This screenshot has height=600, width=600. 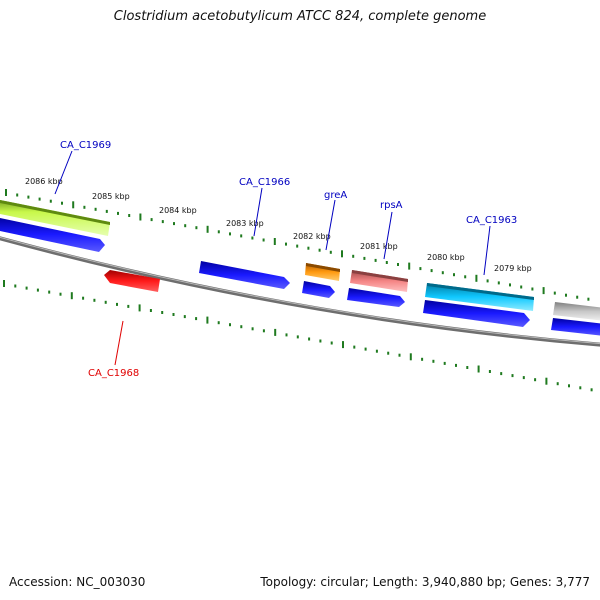 What do you see at coordinates (513, 268) in the screenshot?
I see `tick-label: 2079 kbp` at bounding box center [513, 268].